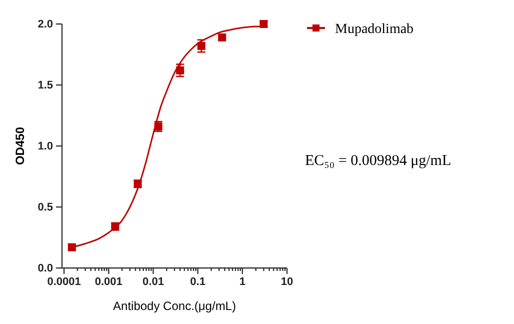 The image size is (514, 324). What do you see at coordinates (198, 282) in the screenshot?
I see `x-tick-label: 0.1` at bounding box center [198, 282].